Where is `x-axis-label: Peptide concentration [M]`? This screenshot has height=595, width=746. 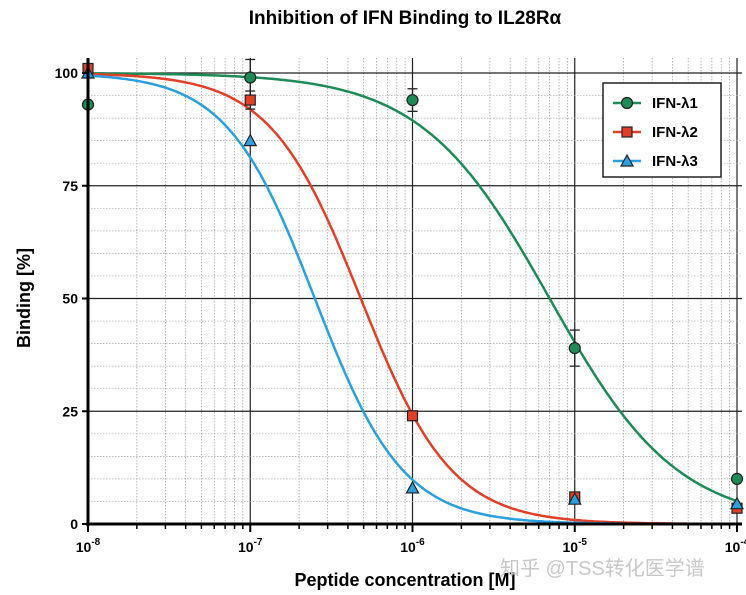
x-axis-label: Peptide concentration [M] is located at coordinates (404, 580).